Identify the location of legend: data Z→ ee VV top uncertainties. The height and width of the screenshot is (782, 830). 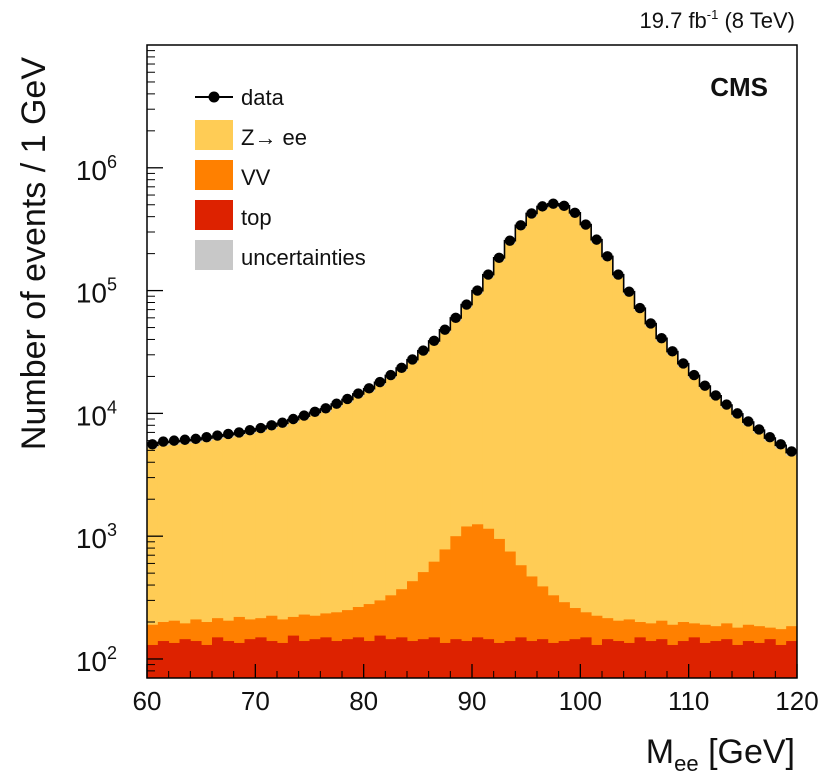
(280, 177).